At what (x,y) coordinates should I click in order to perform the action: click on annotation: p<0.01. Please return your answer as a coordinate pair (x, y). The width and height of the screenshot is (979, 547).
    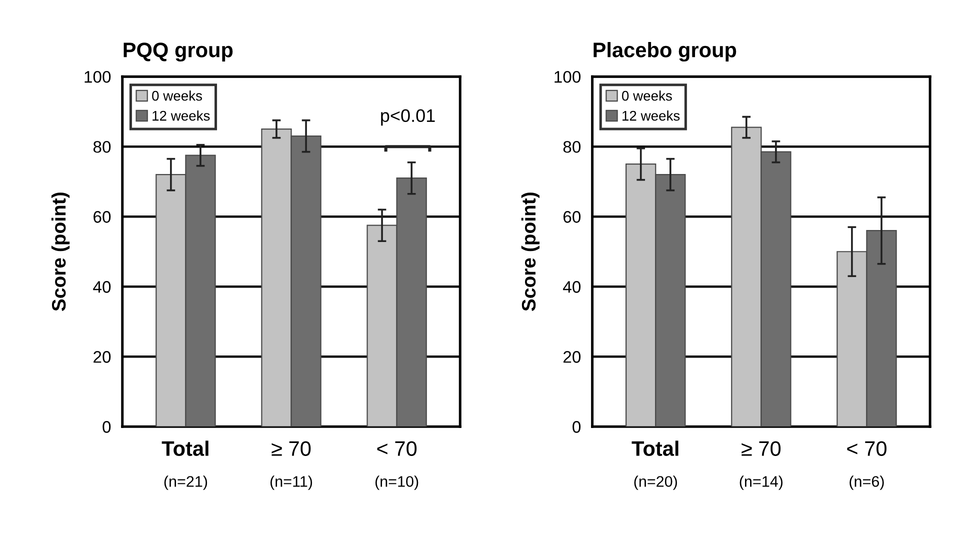
    Looking at the image, I should click on (408, 117).